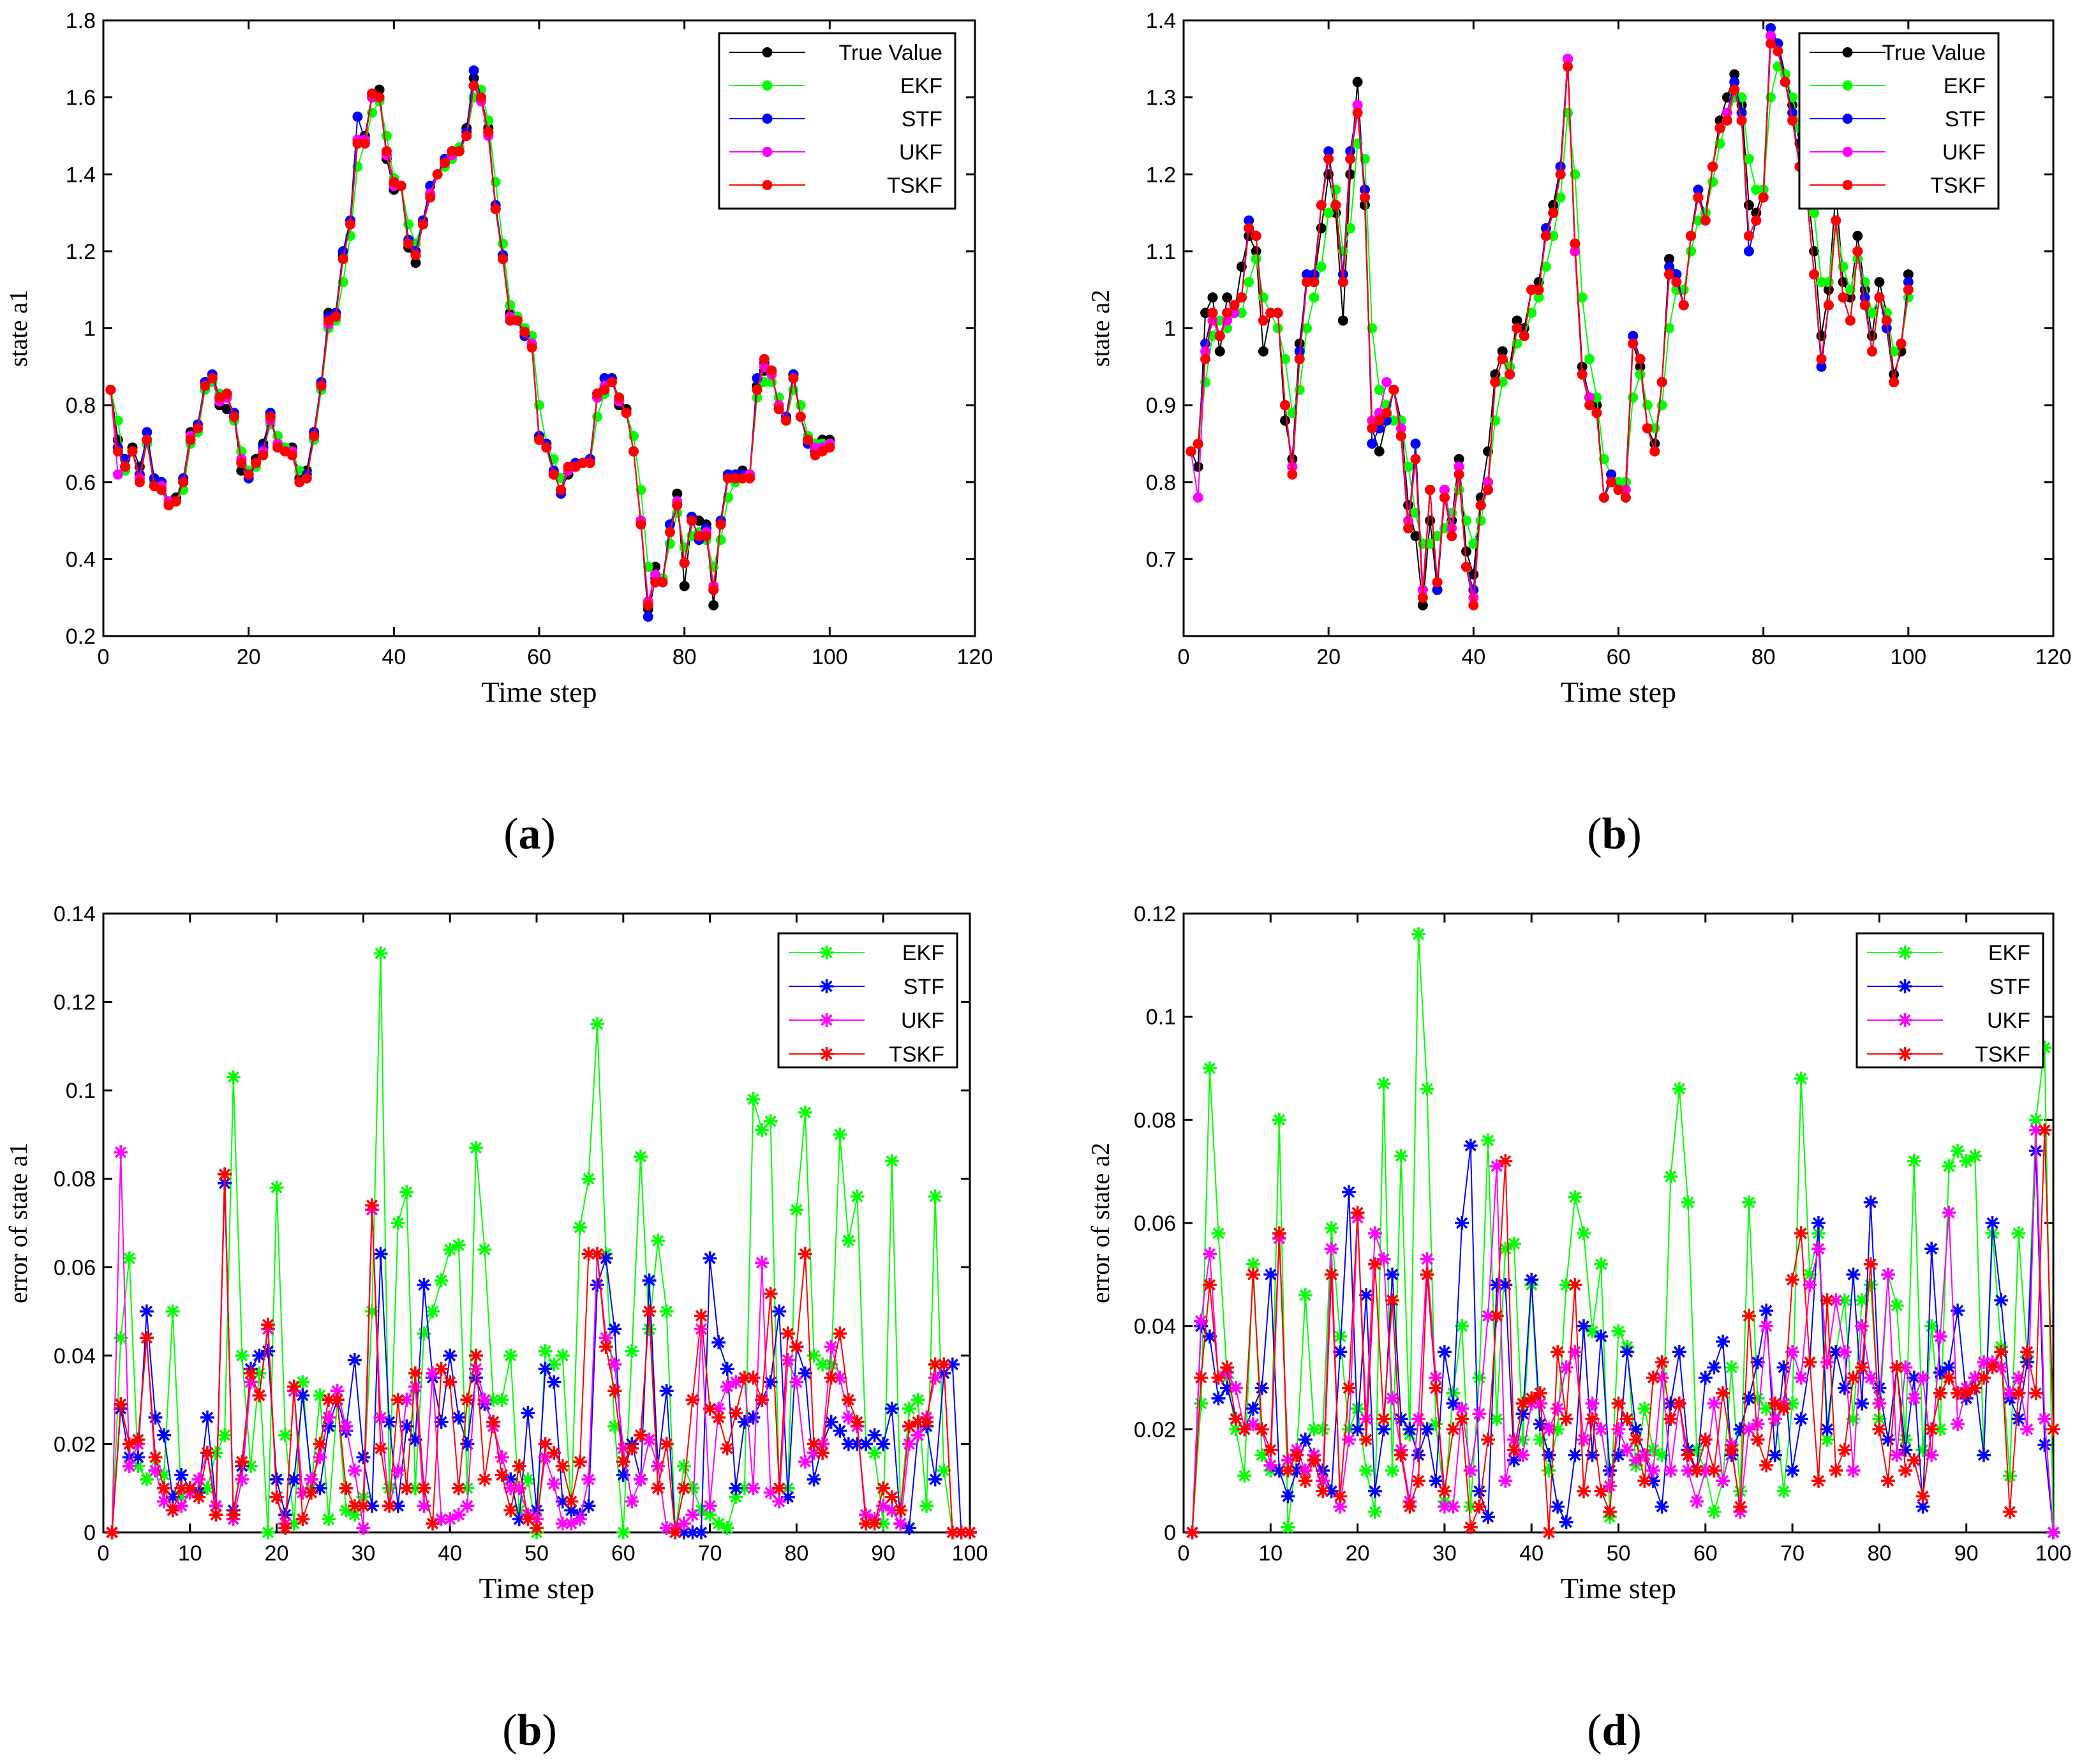  What do you see at coordinates (1958, 186) in the screenshot?
I see `legend-label: TSKF` at bounding box center [1958, 186].